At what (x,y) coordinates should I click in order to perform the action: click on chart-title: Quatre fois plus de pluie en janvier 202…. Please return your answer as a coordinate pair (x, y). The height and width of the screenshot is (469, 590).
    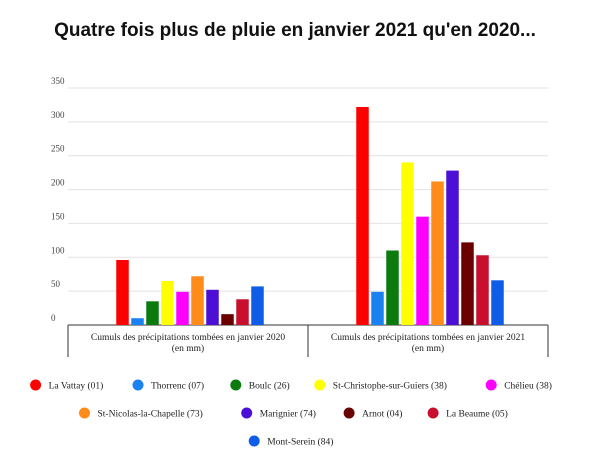
    Looking at the image, I should click on (295, 30).